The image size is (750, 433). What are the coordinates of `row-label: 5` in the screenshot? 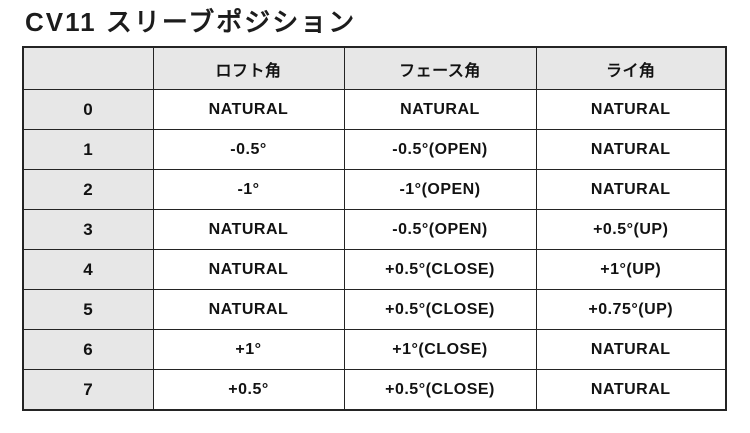 It's located at (88, 309).